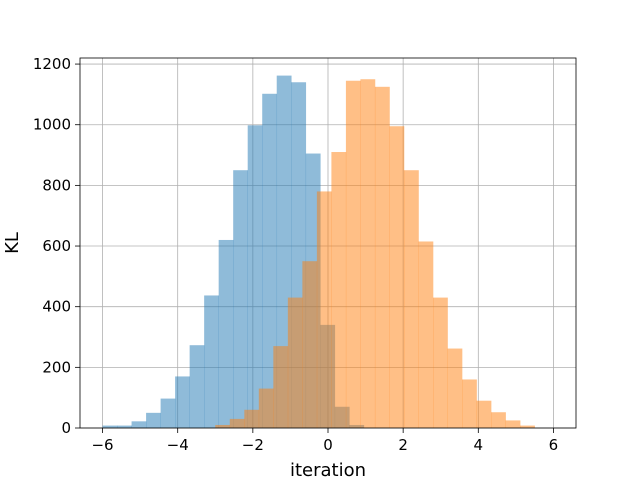 The height and width of the screenshot is (480, 640). What do you see at coordinates (52, 64) in the screenshot?
I see `y-tick-label: 1200` at bounding box center [52, 64].